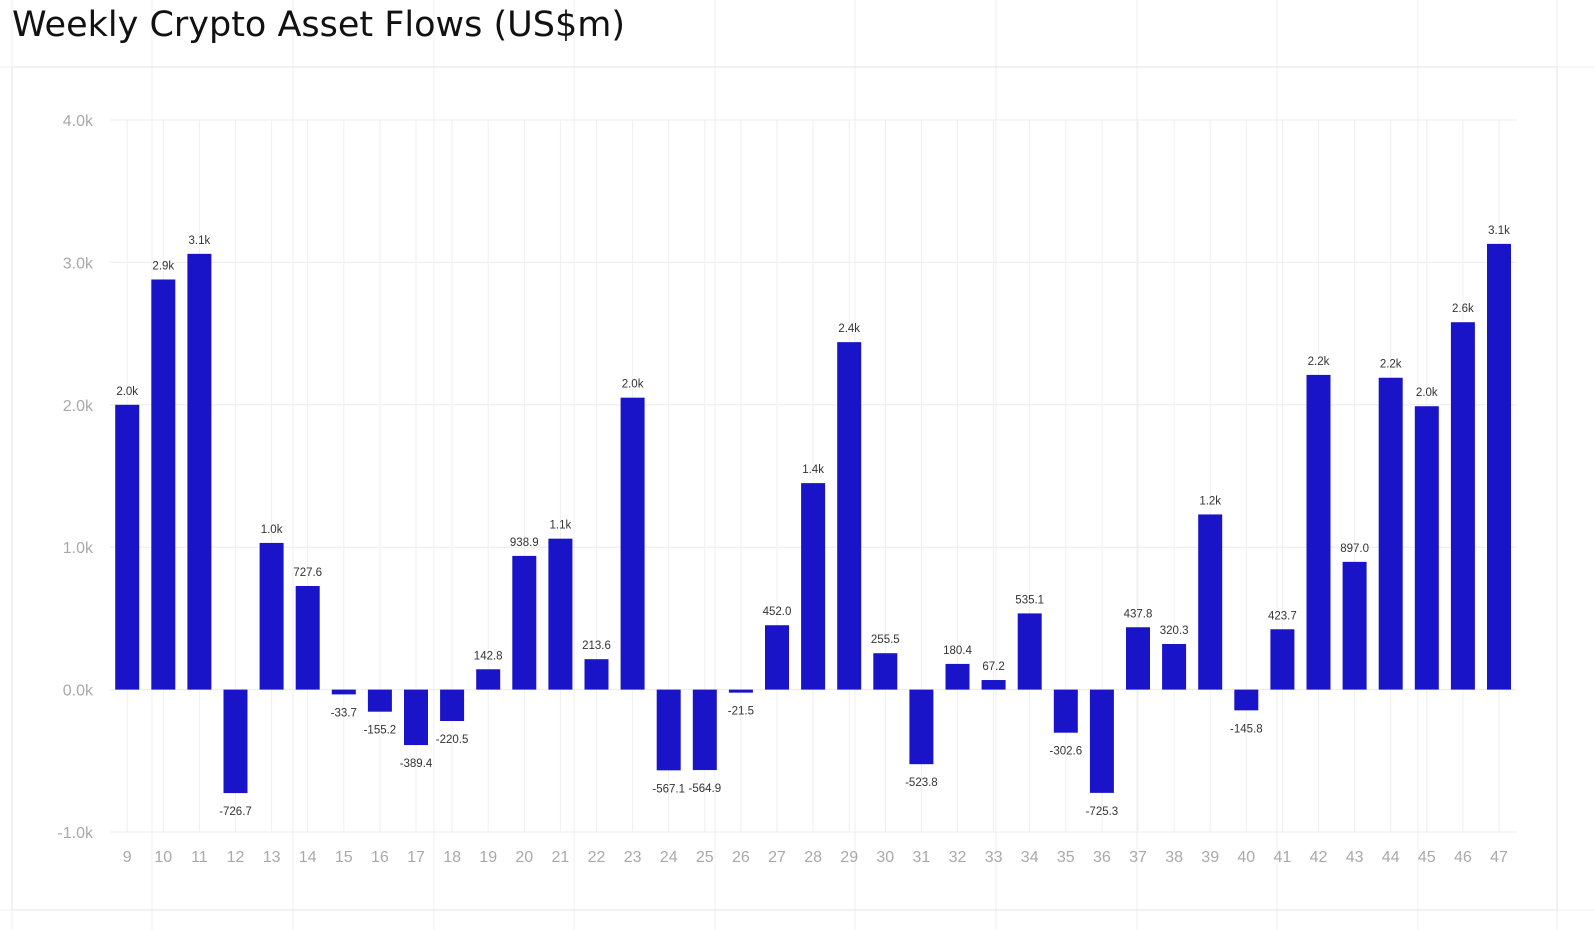  Describe the element at coordinates (78, 691) in the screenshot. I see `y-tick-label: 0.0k` at that location.